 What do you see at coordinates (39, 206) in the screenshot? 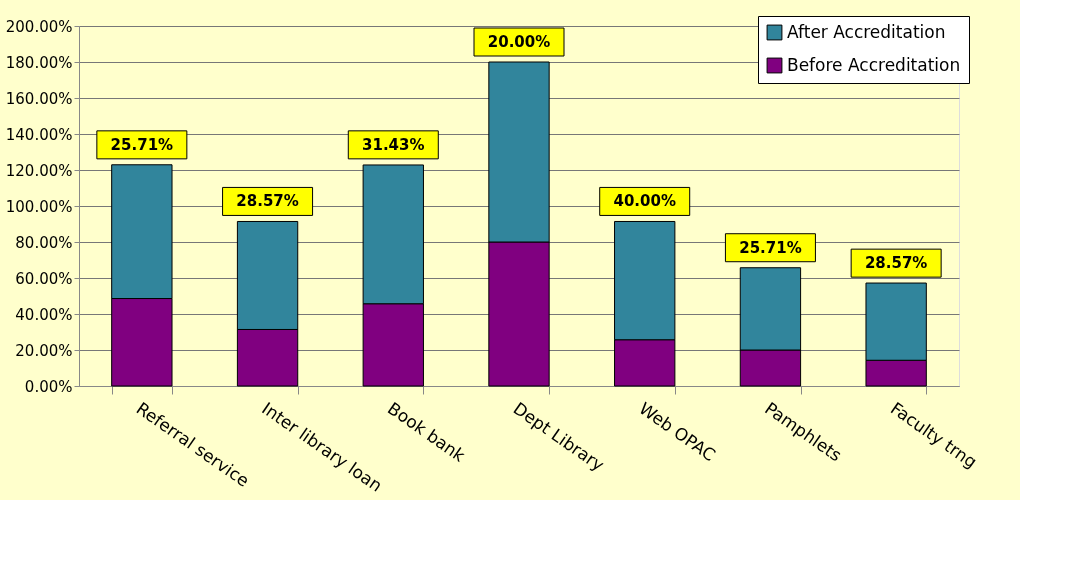
I see `y-tick-label: 100.00%` at bounding box center [39, 206].